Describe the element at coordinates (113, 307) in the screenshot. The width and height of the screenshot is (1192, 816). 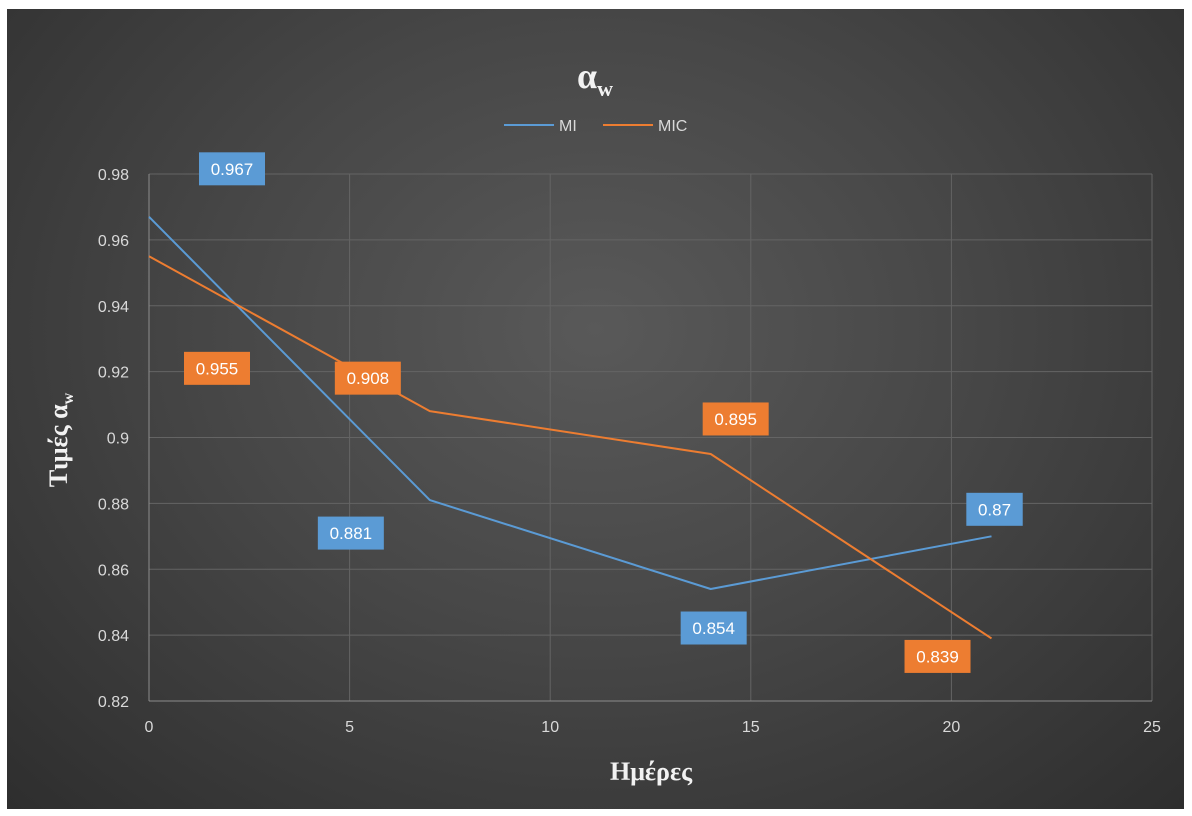
I see `y-tick-label: 0.94` at that location.